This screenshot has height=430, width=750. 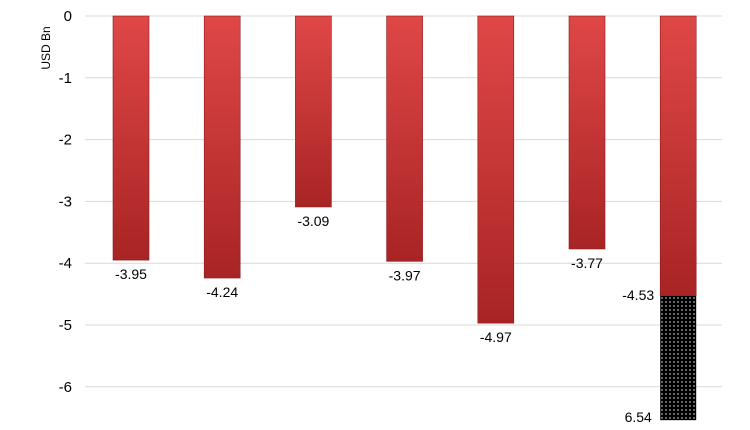 What do you see at coordinates (638, 295) in the screenshot?
I see `bar-value-label: -4.53` at bounding box center [638, 295].